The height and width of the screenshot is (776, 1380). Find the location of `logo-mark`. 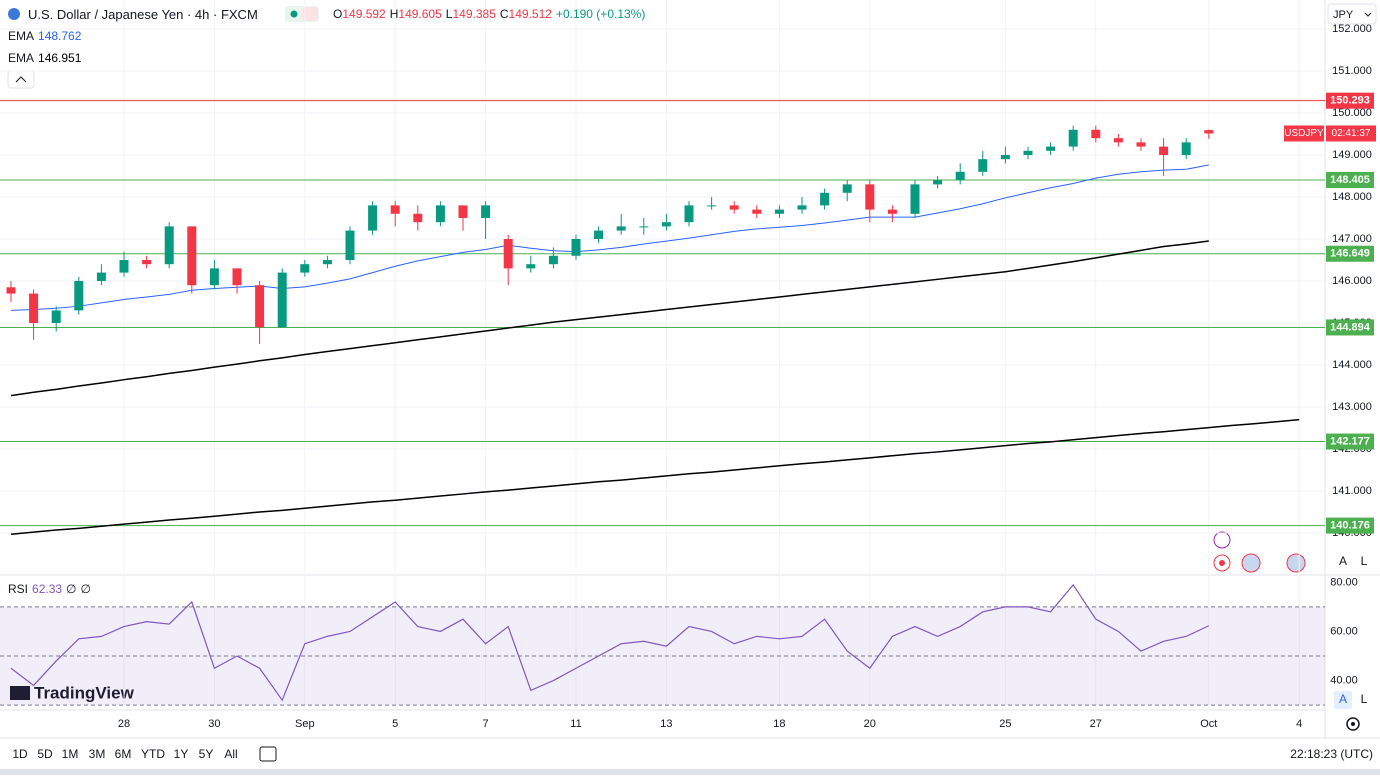

logo-mark is located at coordinates (20, 693).